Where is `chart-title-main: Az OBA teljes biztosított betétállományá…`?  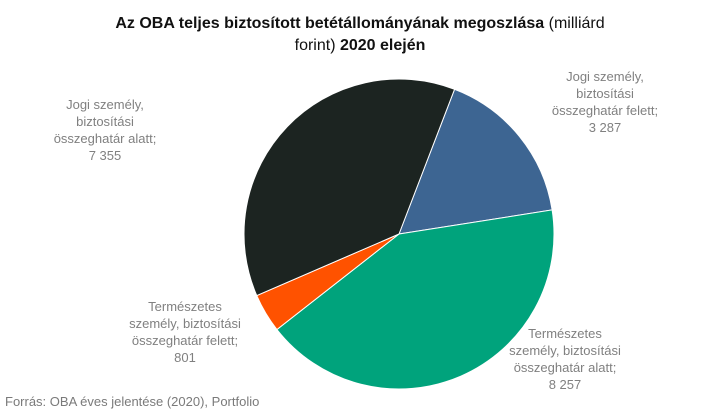 chart-title-main: Az OBA teljes biztosított betétállományá… is located at coordinates (330, 23).